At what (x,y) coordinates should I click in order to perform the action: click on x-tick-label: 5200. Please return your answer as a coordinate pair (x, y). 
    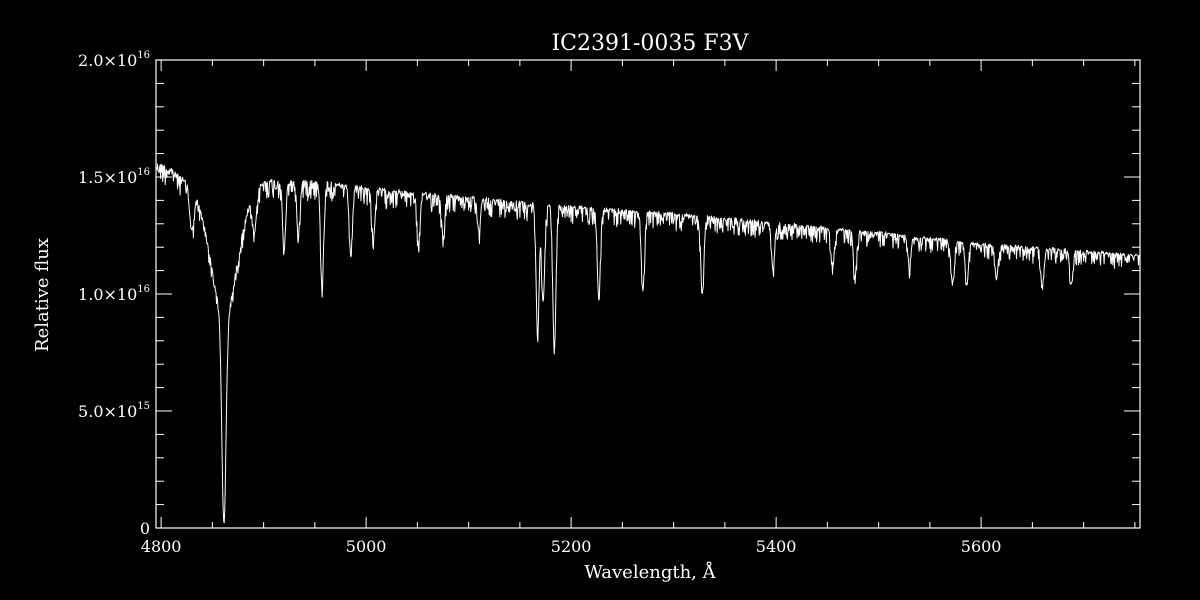
    Looking at the image, I should click on (571, 546).